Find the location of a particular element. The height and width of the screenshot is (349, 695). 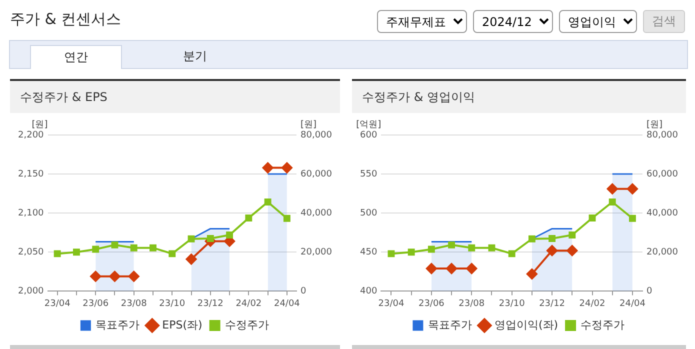

y-axis-title: [억원] is located at coordinates (369, 125).